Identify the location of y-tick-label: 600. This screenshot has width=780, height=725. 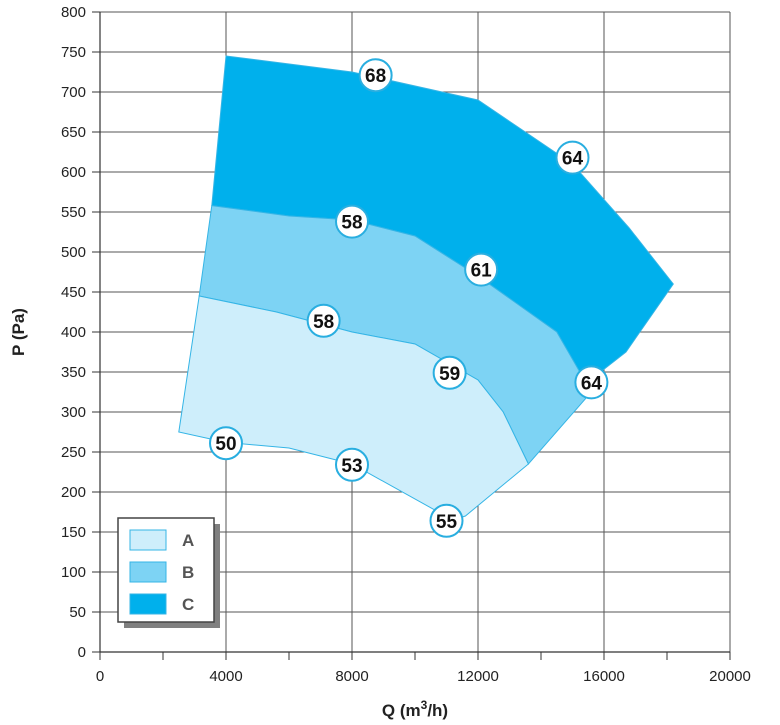
(73, 172).